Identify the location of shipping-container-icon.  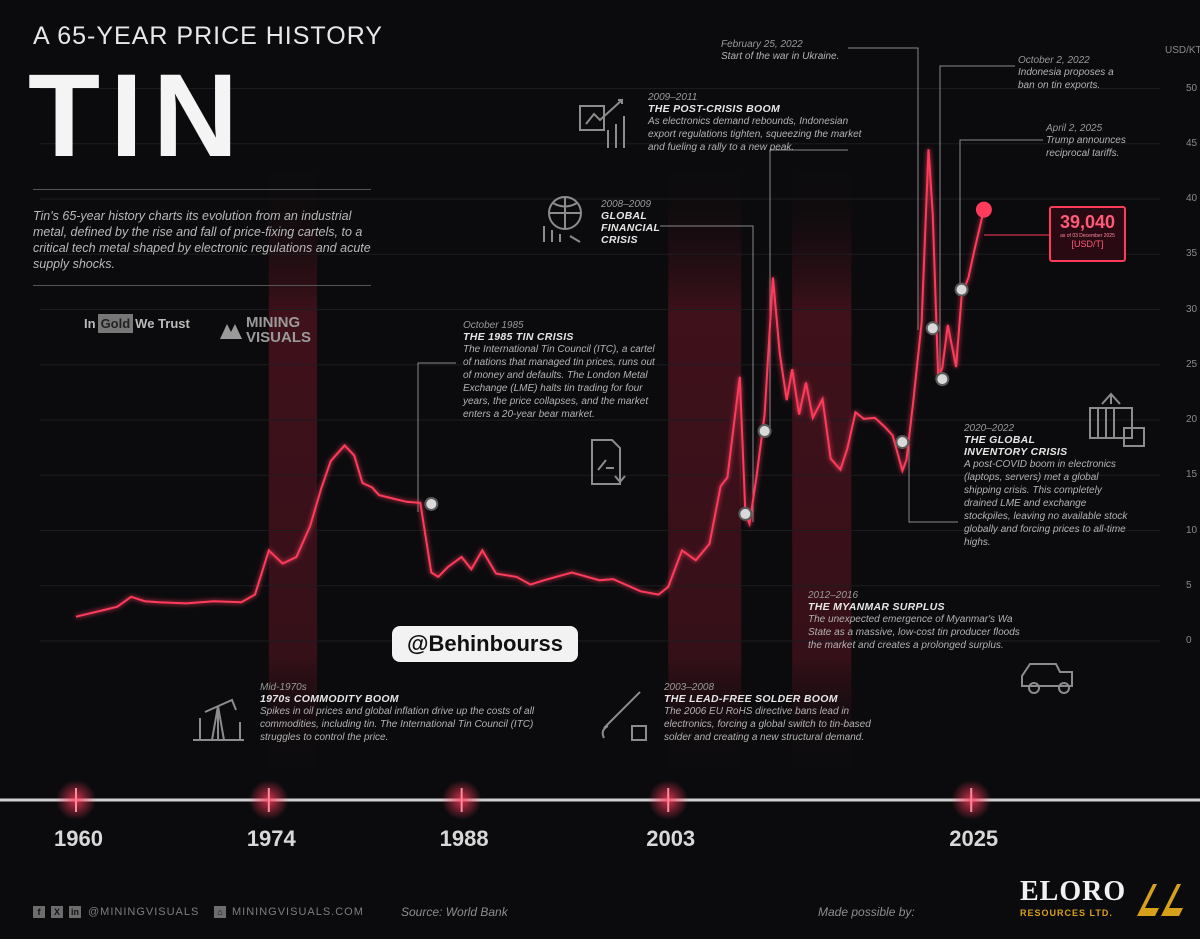
(1117, 419).